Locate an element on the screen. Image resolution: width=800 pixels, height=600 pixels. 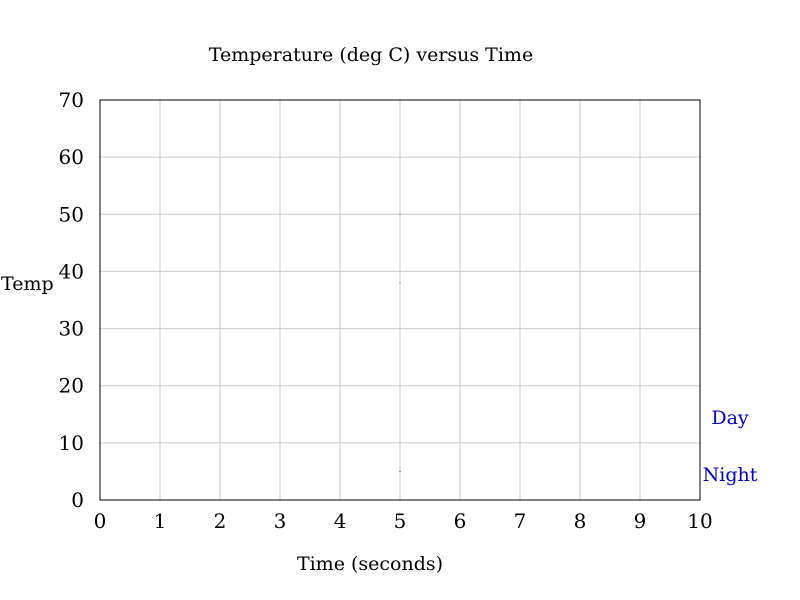
y-tick-label: 70 is located at coordinates (71, 100).